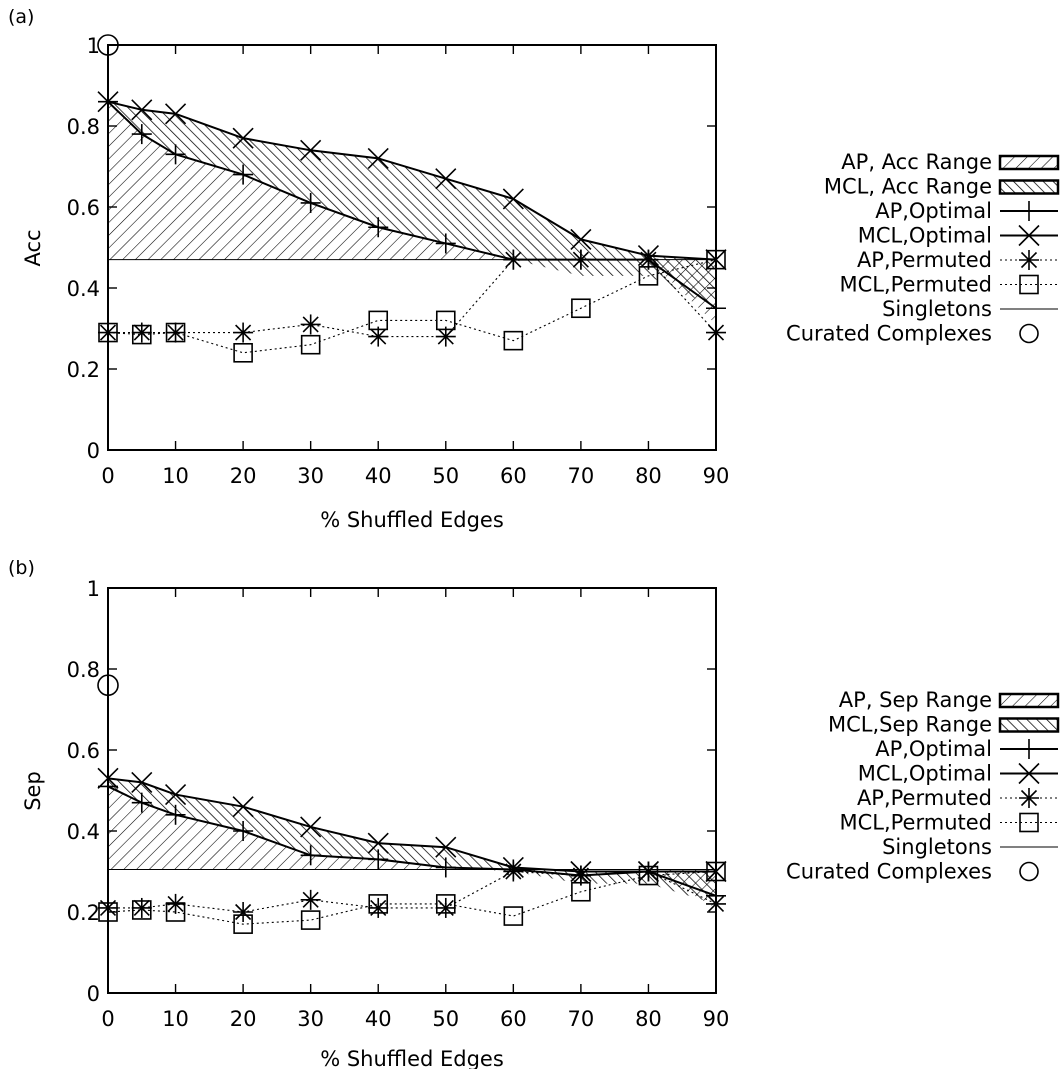  What do you see at coordinates (83, 751) in the screenshot?
I see `panel-b-y-tick-label: 0.6` at bounding box center [83, 751].